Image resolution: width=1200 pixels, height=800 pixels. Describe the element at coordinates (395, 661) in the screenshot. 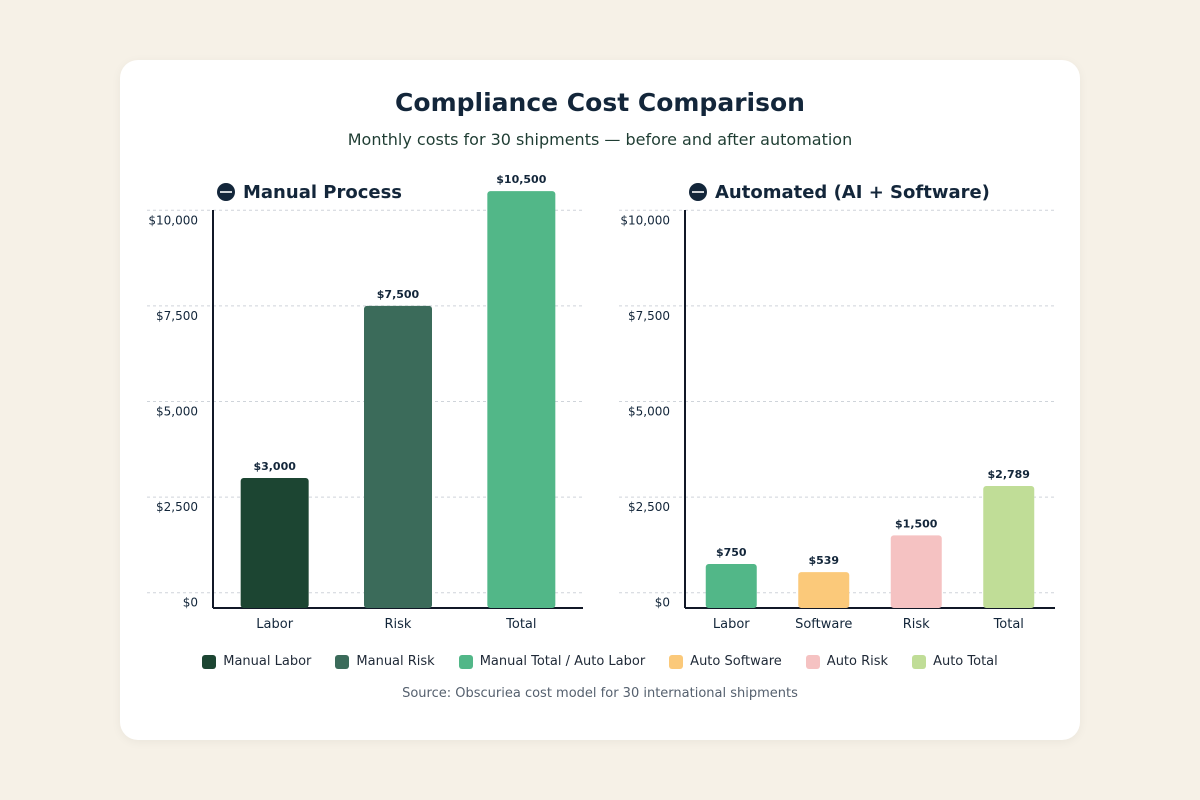

I see `legend-label: Manual Risk` at that location.